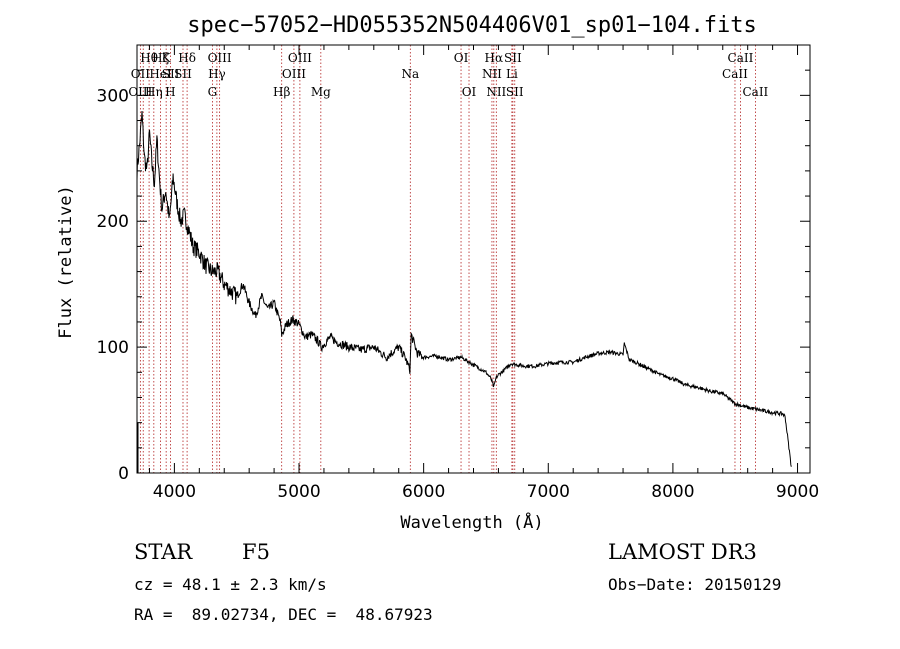  Describe the element at coordinates (694, 584) in the screenshot. I see `observation-date: Obs−Date: 20150129` at that location.